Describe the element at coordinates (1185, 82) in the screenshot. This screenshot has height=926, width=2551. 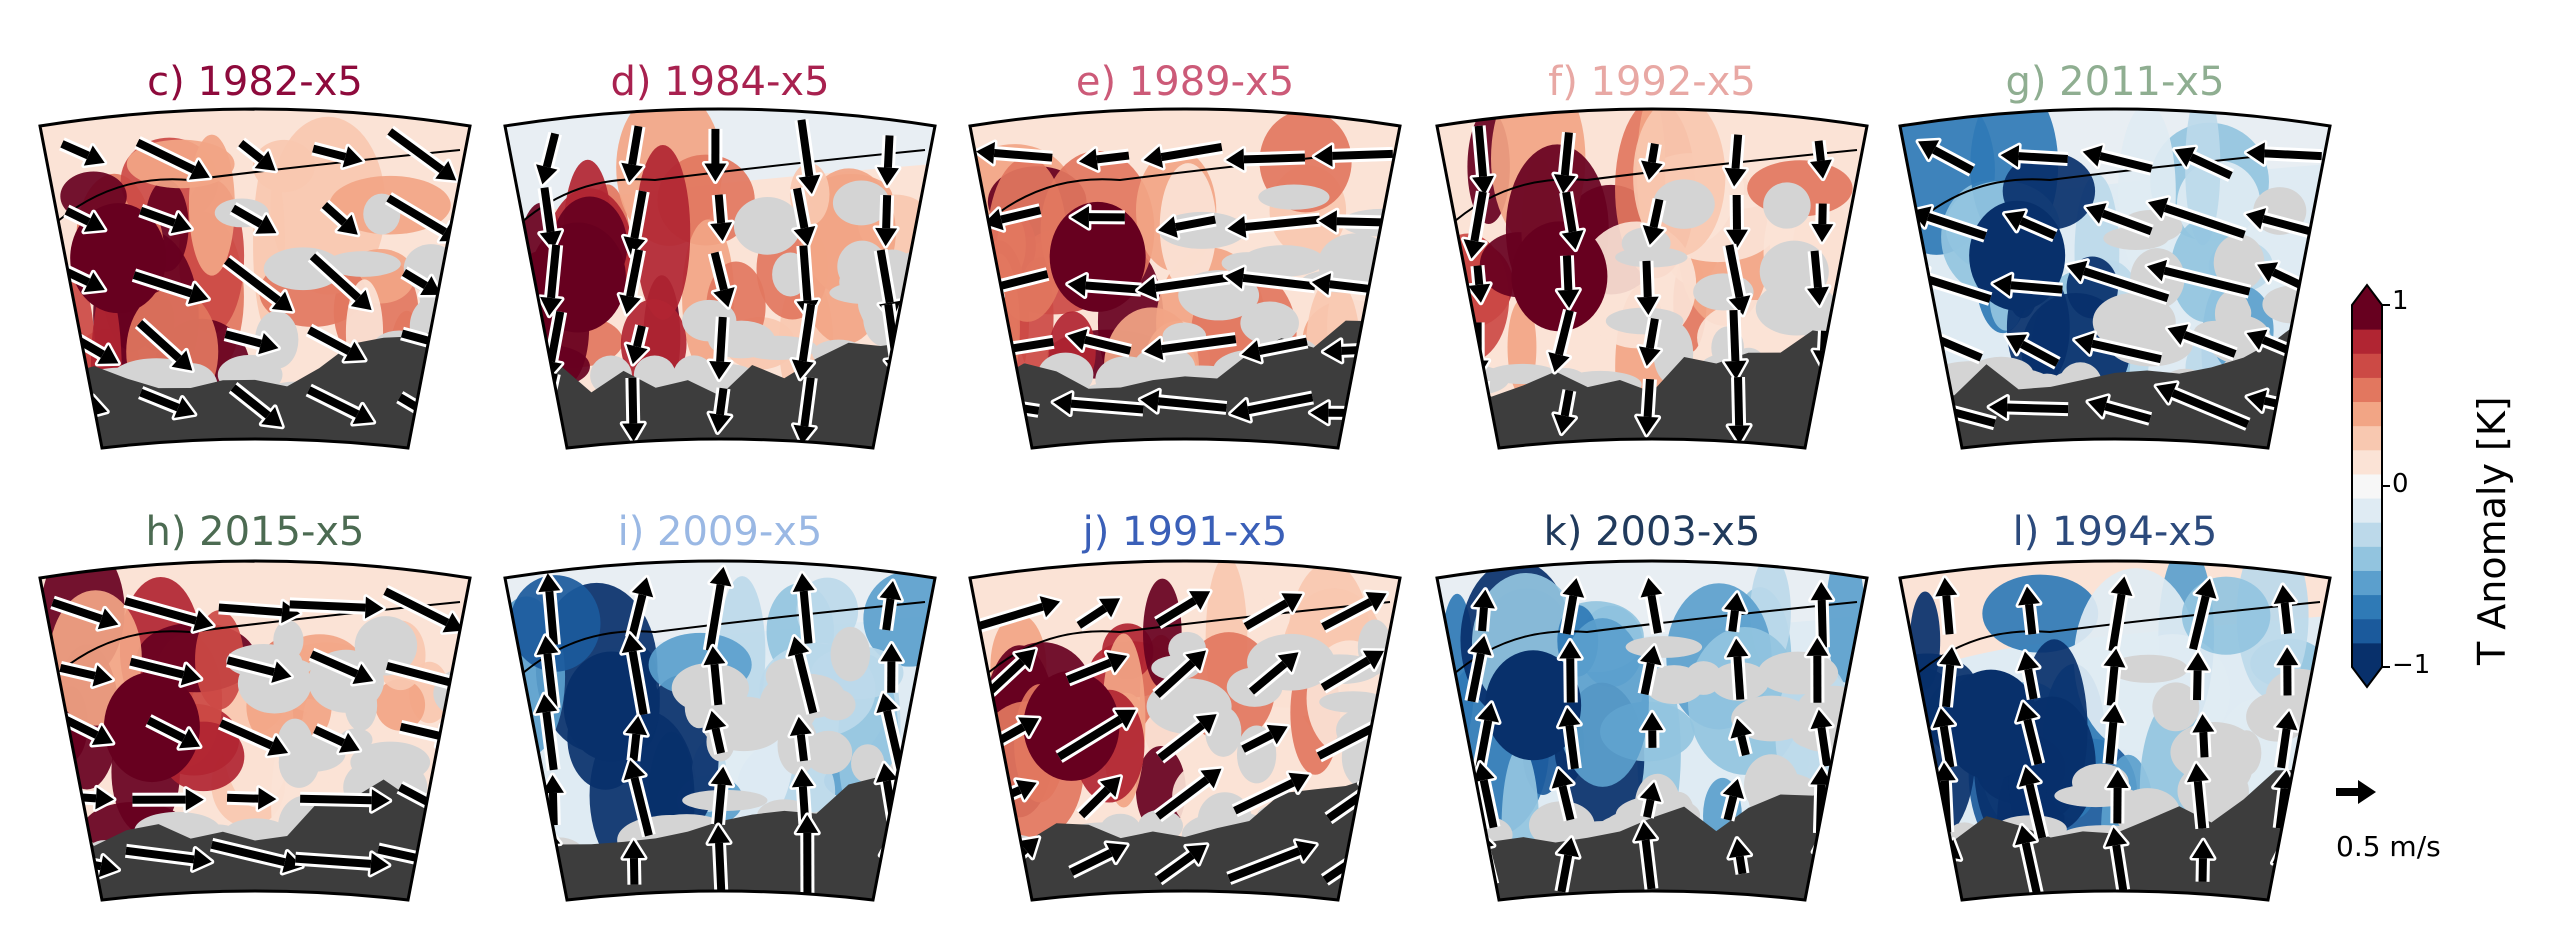
I see `panel-title-e: e) 1989-x5` at that location.